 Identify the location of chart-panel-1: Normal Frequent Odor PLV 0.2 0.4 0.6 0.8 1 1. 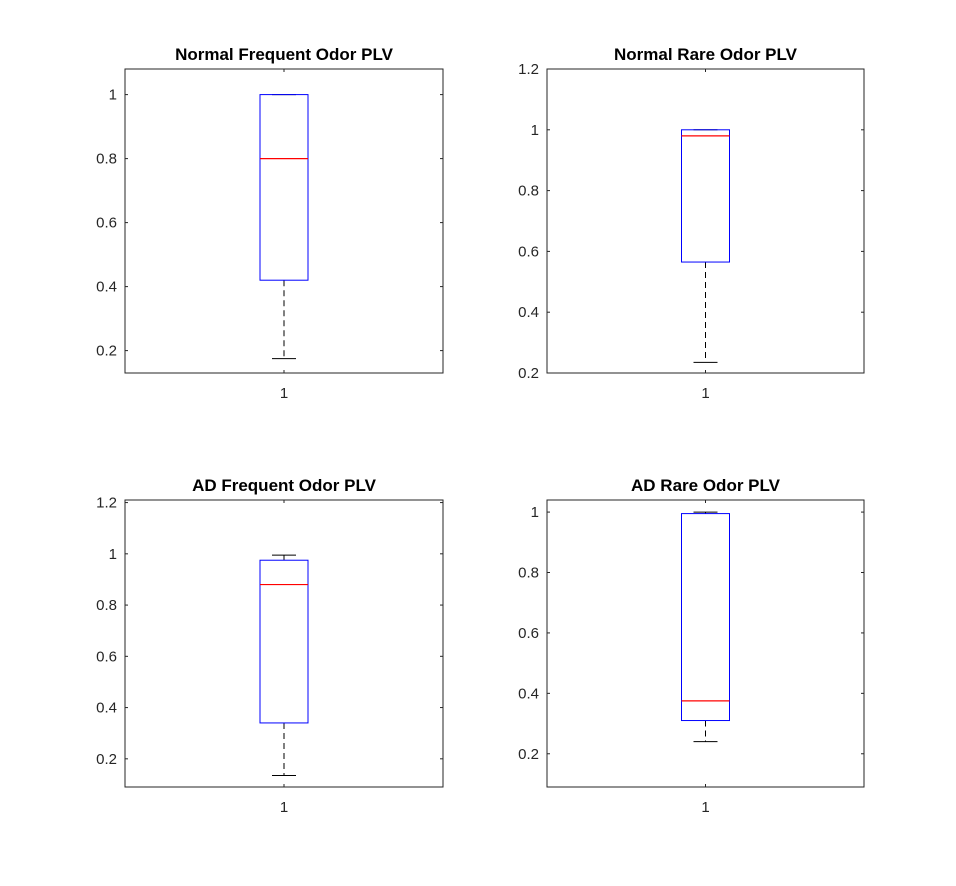
(270, 223).